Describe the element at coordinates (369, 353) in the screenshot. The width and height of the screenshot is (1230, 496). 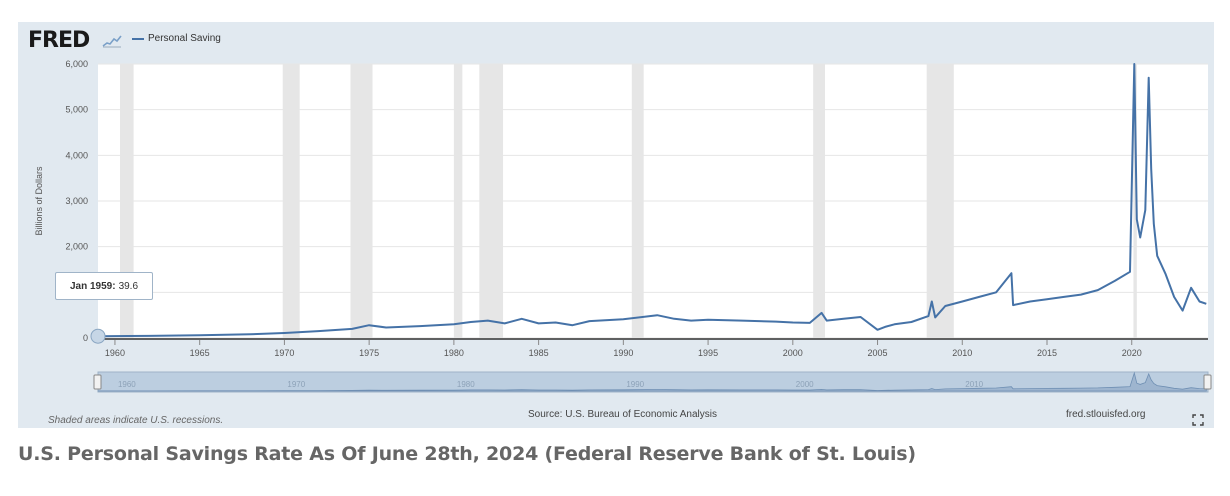
I see `x-tick-label: 1975` at that location.